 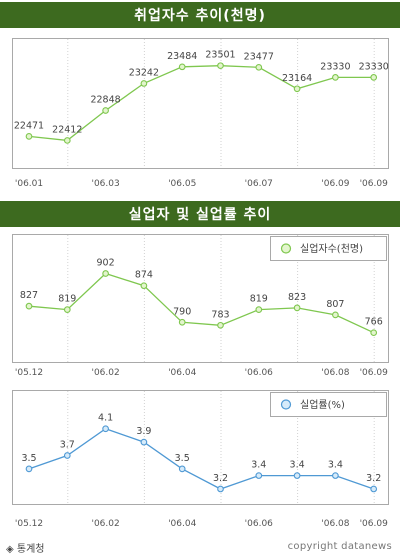 What do you see at coordinates (105, 100) in the screenshot?
I see `employment-data-label: 22848` at bounding box center [105, 100].